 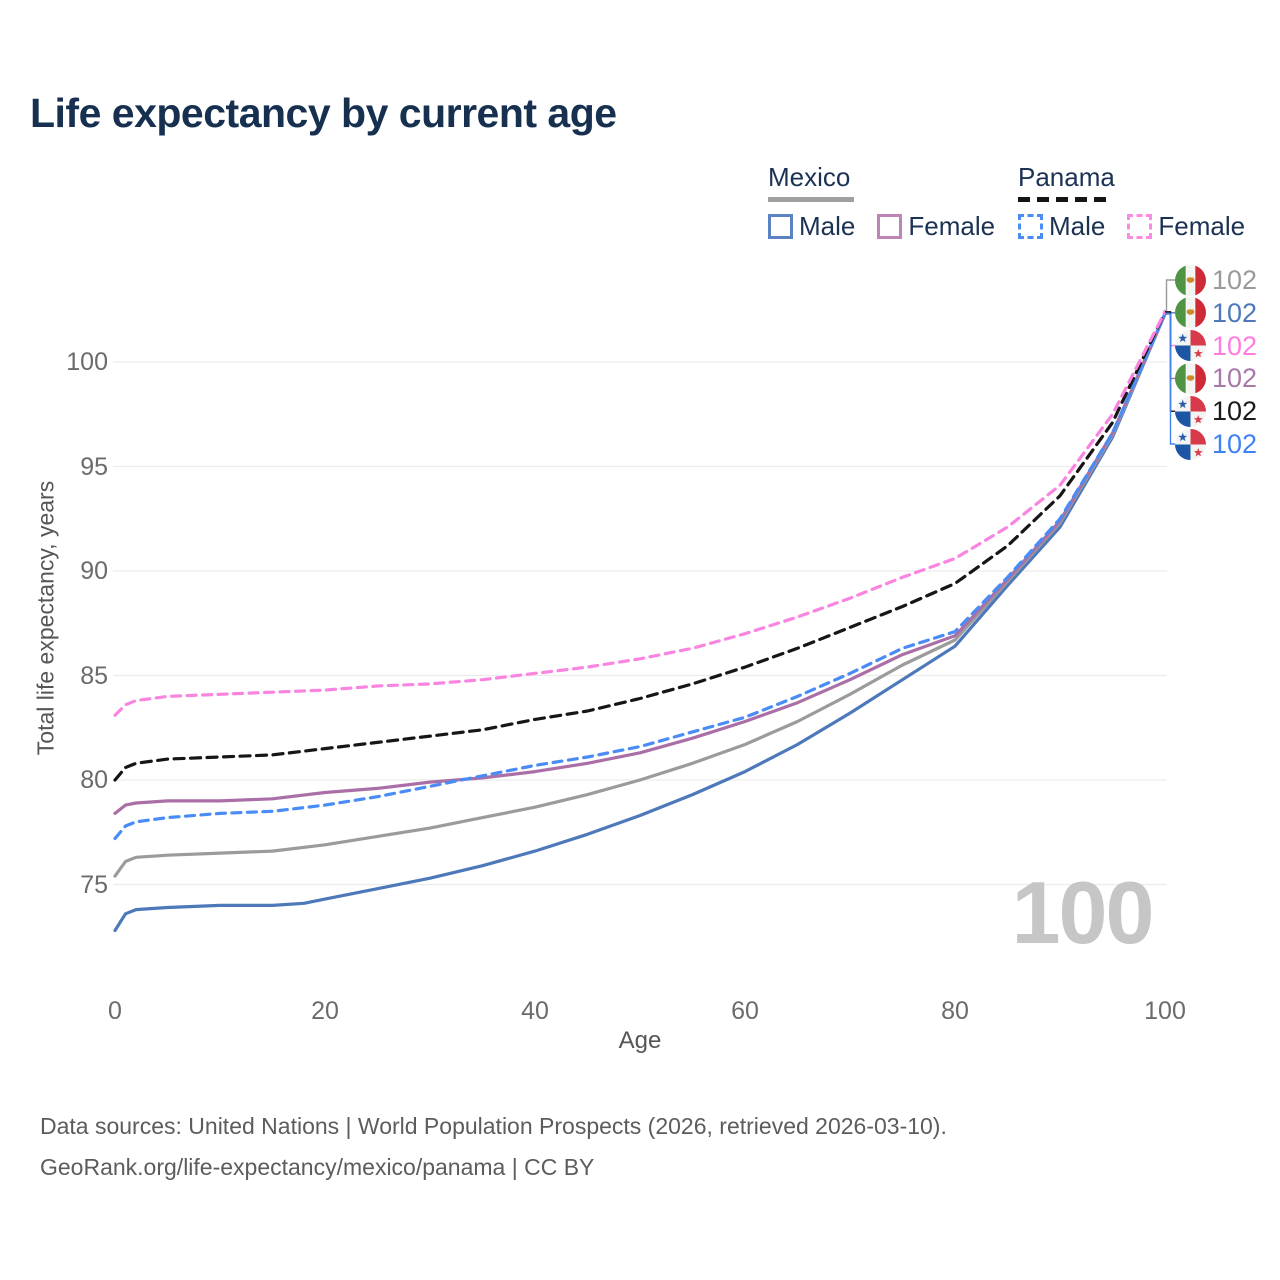 What do you see at coordinates (952, 226) in the screenshot?
I see `legend-label-mexico-female: Female` at bounding box center [952, 226].